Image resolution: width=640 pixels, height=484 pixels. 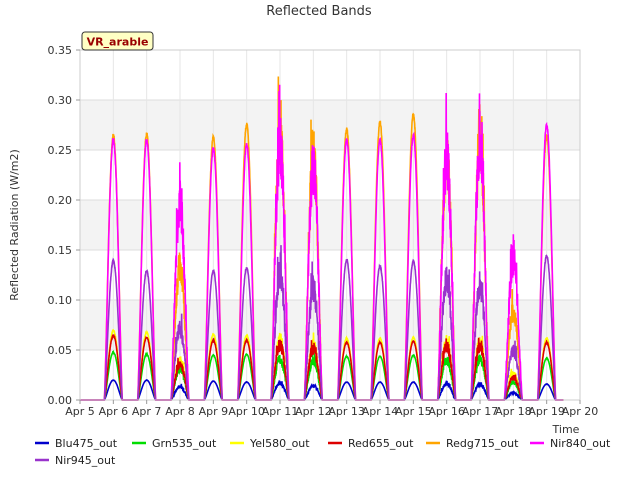 What do you see at coordinates (80, 411) in the screenshot?
I see `x-tick-label: Apr 5` at bounding box center [80, 411].